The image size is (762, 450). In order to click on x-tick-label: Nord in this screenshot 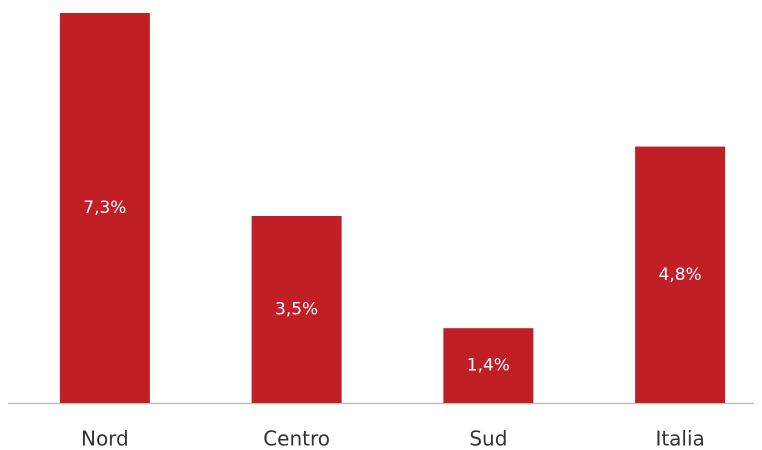, I will do `click(105, 438)`.